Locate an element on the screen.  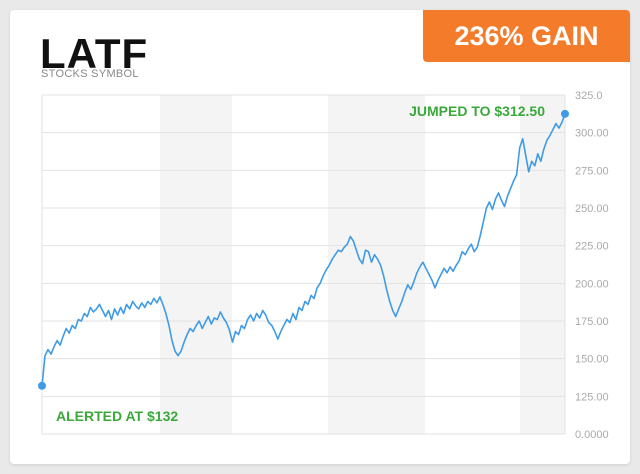
y-tick-label: 275.00 is located at coordinates (592, 171).